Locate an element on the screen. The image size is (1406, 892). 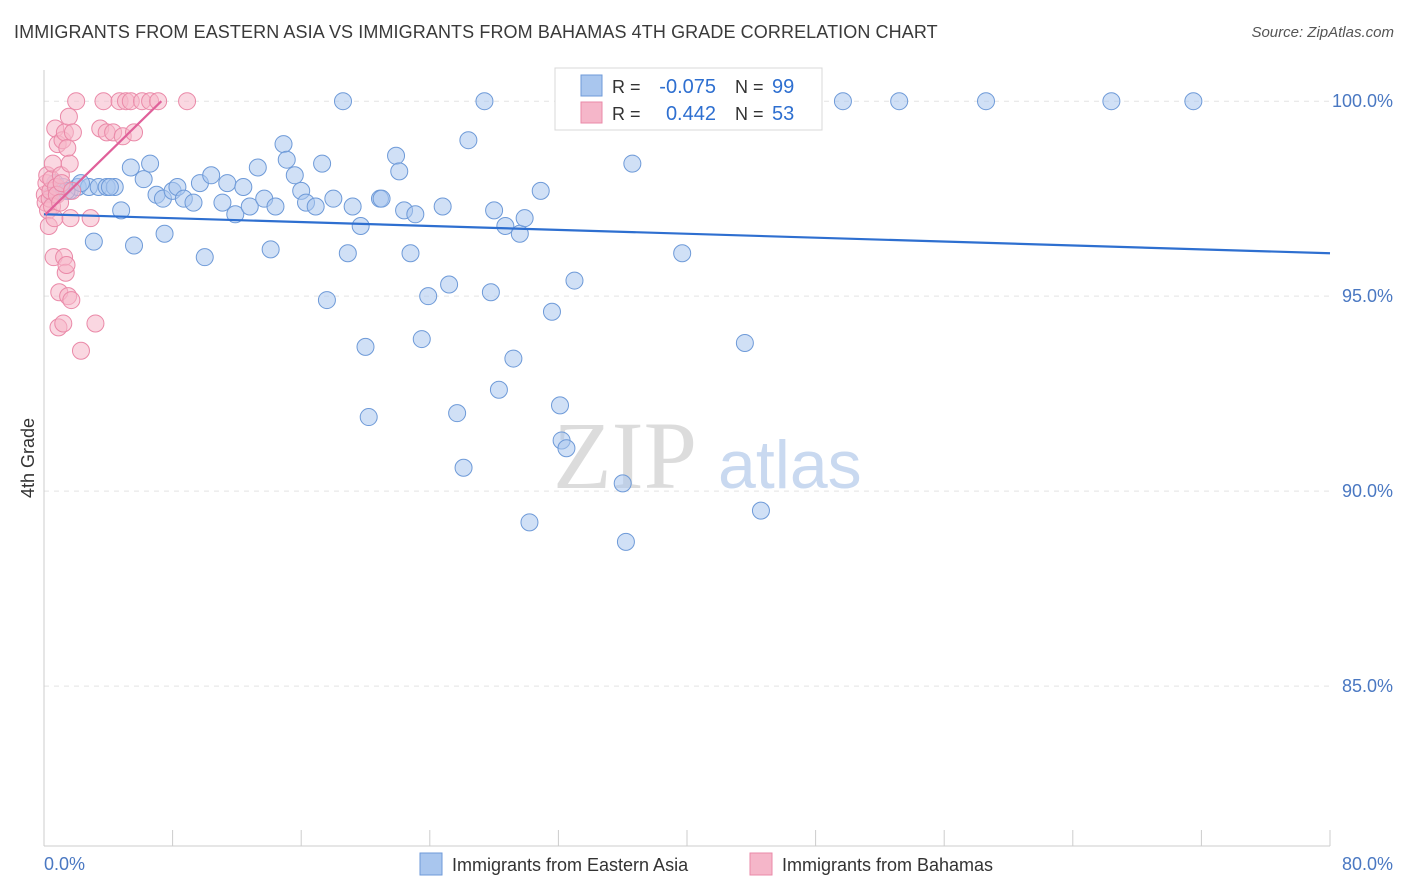
stats-blue-n-value: 99 is located at coordinates (783, 87).